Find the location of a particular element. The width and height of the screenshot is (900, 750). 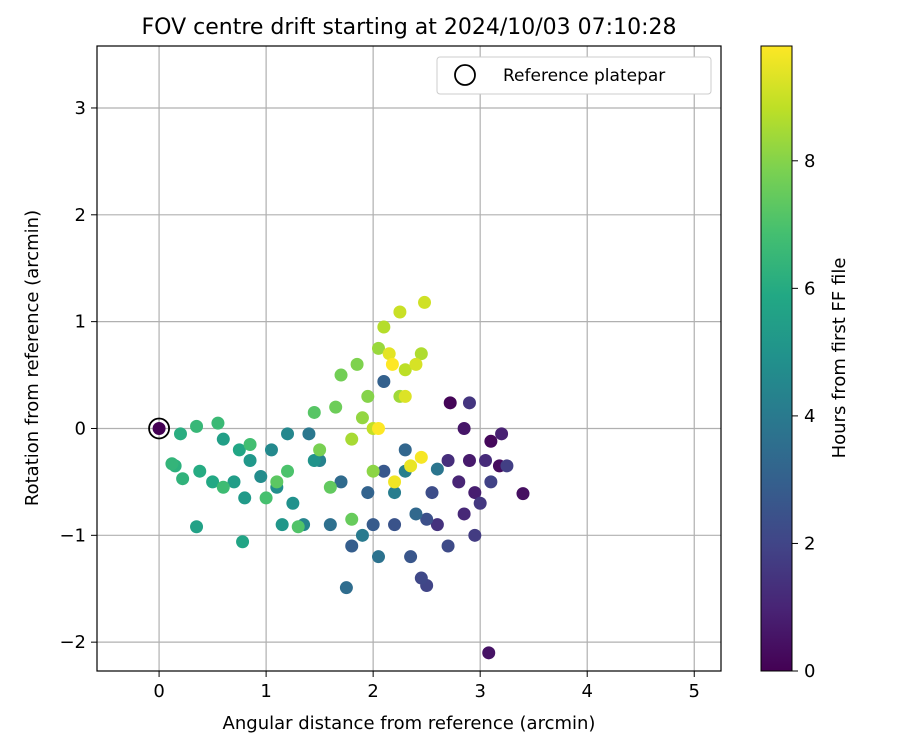

y-tick-label: −2 is located at coordinates (72, 642).